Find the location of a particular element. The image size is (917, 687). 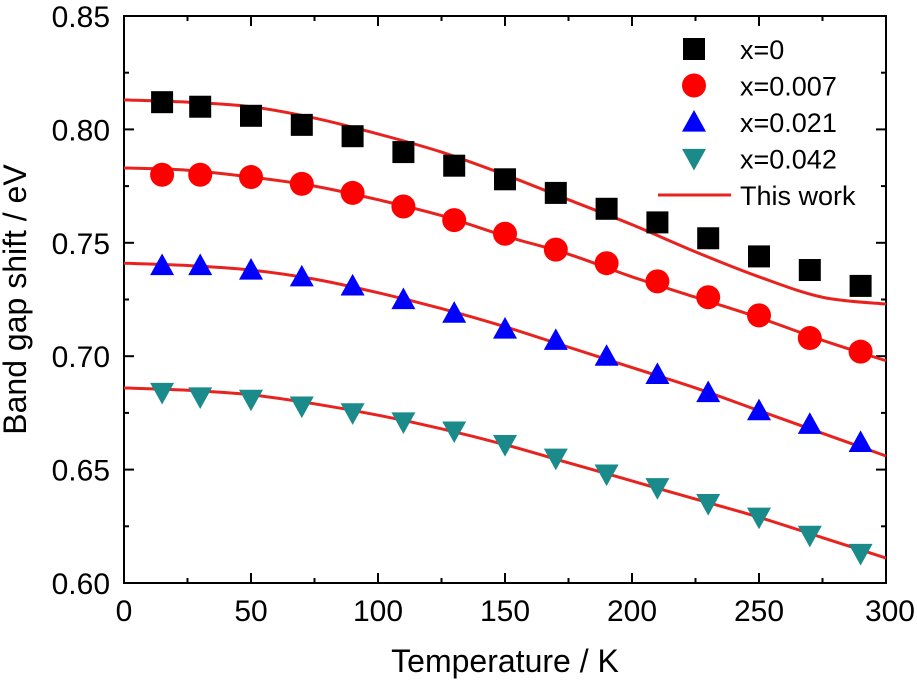

x-tick-label: 150 is located at coordinates (505, 611).